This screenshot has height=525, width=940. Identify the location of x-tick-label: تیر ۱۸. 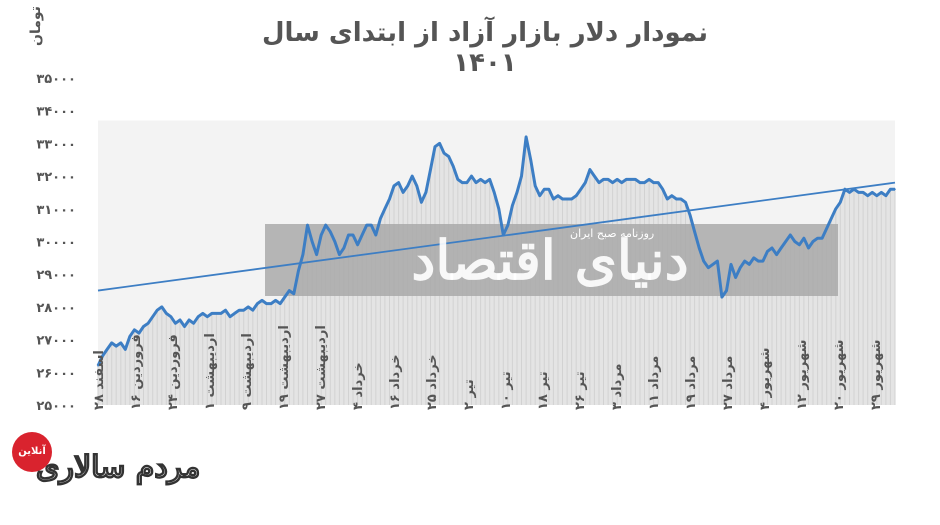
(543, 390).